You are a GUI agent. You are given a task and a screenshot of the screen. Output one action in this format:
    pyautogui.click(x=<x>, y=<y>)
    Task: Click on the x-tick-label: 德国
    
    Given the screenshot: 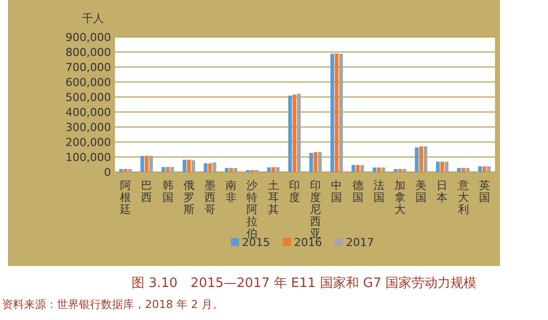 What is the action you would take?
    pyautogui.click(x=358, y=191)
    